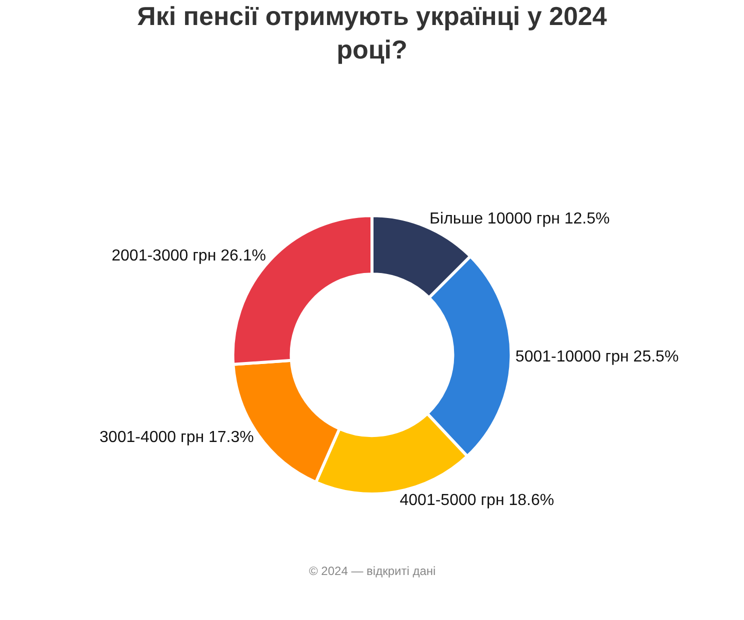  I want to click on slice-label: Більше 10000 грн 12.5%, so click(520, 219).